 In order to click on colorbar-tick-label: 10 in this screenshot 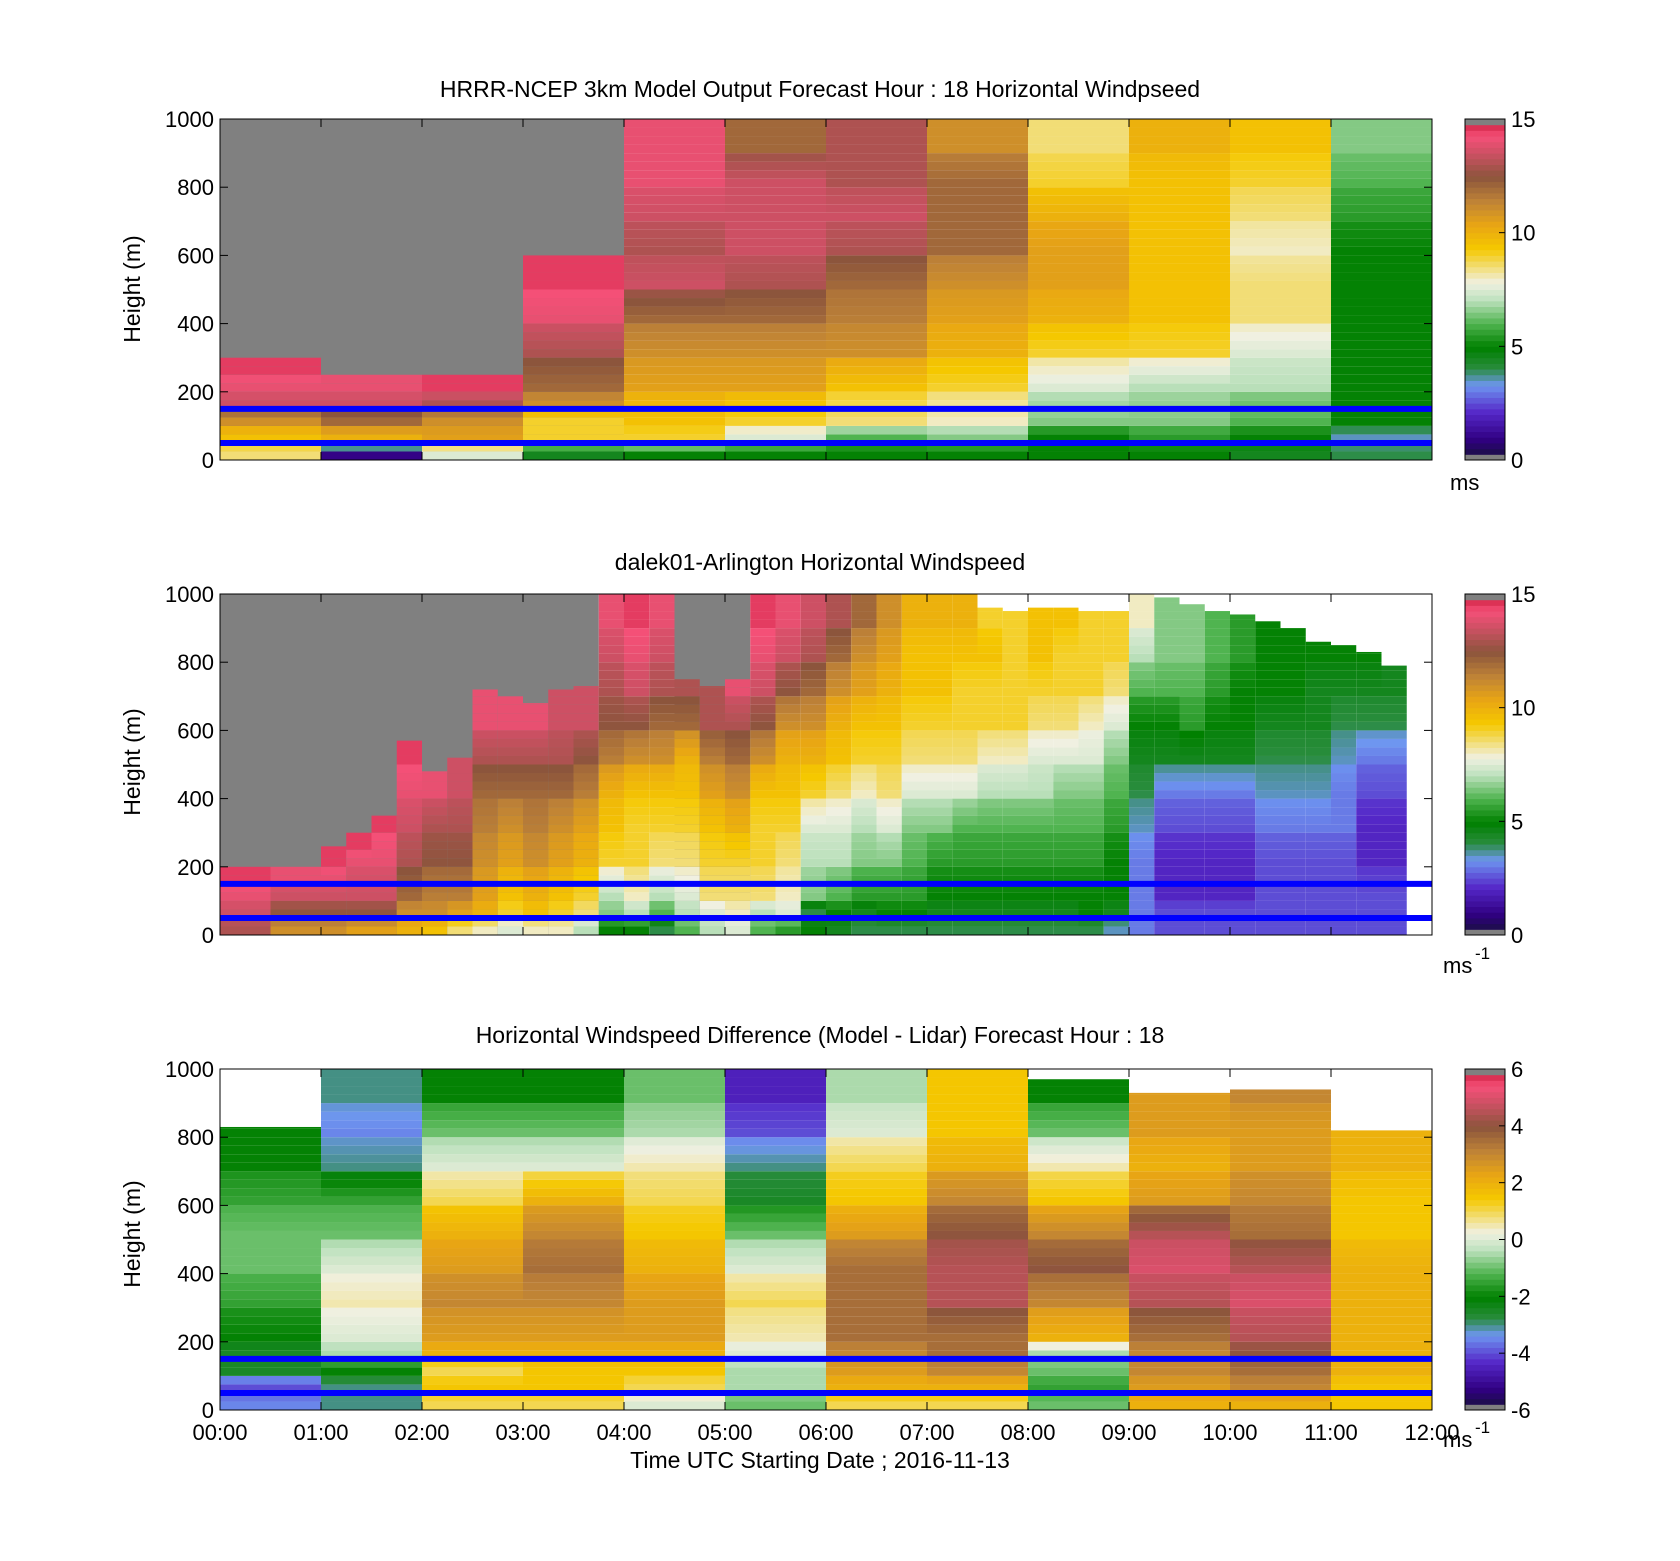, I will do `click(1523, 233)`.